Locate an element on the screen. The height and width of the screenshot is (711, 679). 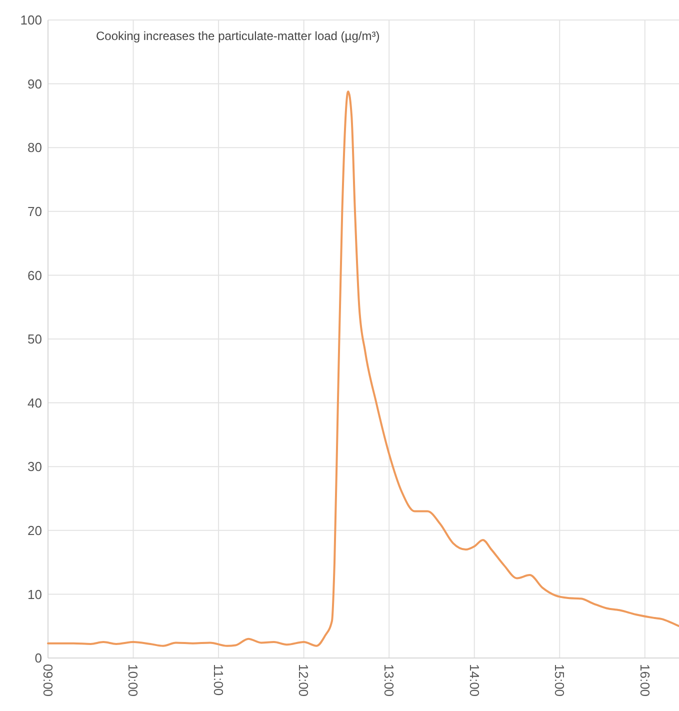
y-tick-label: 100 is located at coordinates (31, 20).